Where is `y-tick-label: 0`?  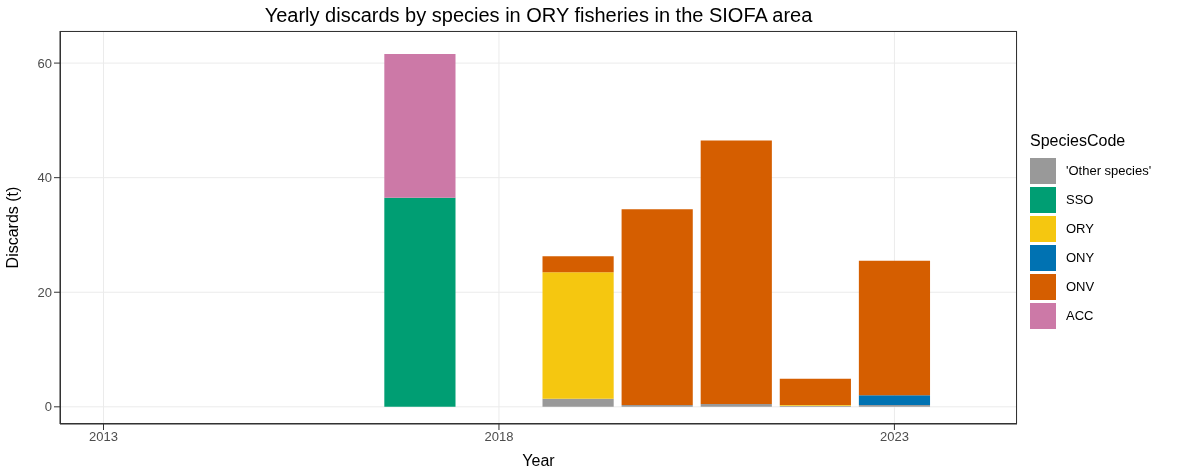 y-tick-label: 0 is located at coordinates (48, 407).